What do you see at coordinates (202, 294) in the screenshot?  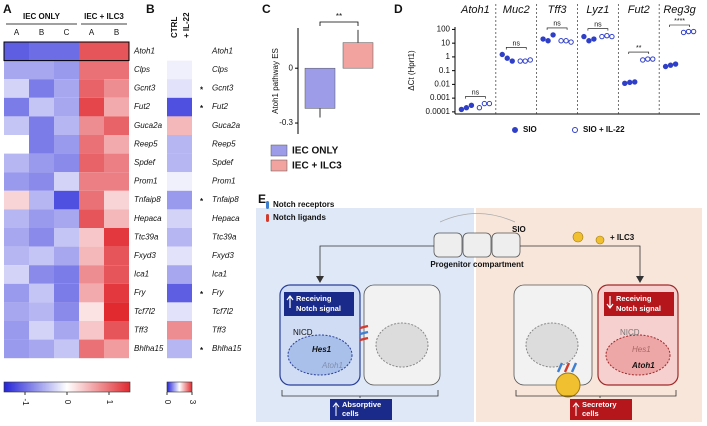 I see `significance-star: *` at bounding box center [202, 294].